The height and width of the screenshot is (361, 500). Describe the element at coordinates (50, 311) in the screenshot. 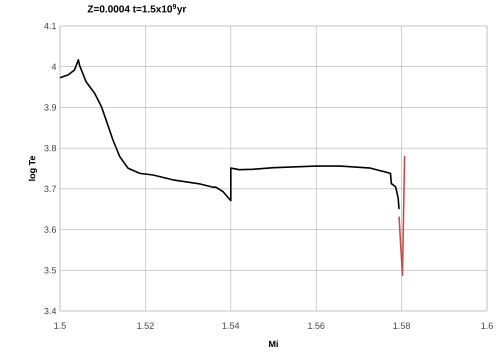

I see `y-tick-label: 3.4` at that location.